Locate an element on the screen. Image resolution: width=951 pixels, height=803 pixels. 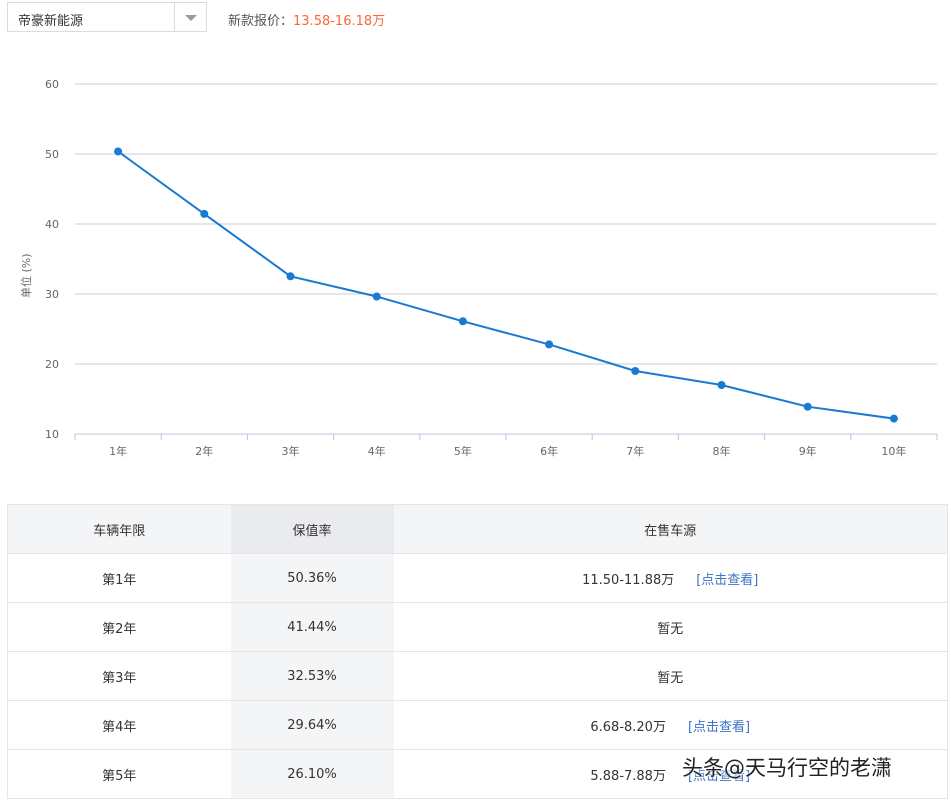
model-select: 帝豪新能源 is located at coordinates (107, 17).